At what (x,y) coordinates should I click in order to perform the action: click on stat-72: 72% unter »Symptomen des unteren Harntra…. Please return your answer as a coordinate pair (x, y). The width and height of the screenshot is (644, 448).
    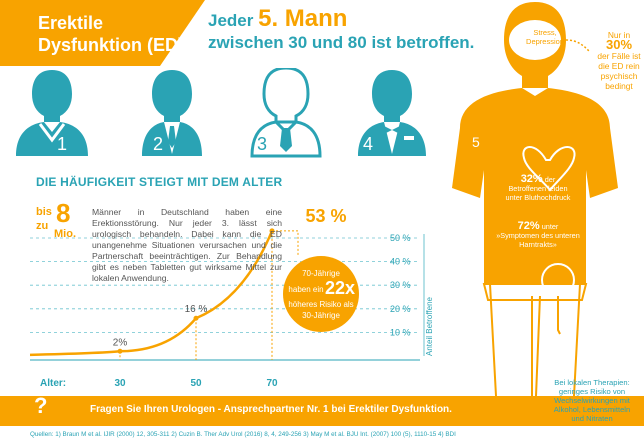
    Looking at the image, I should click on (538, 235).